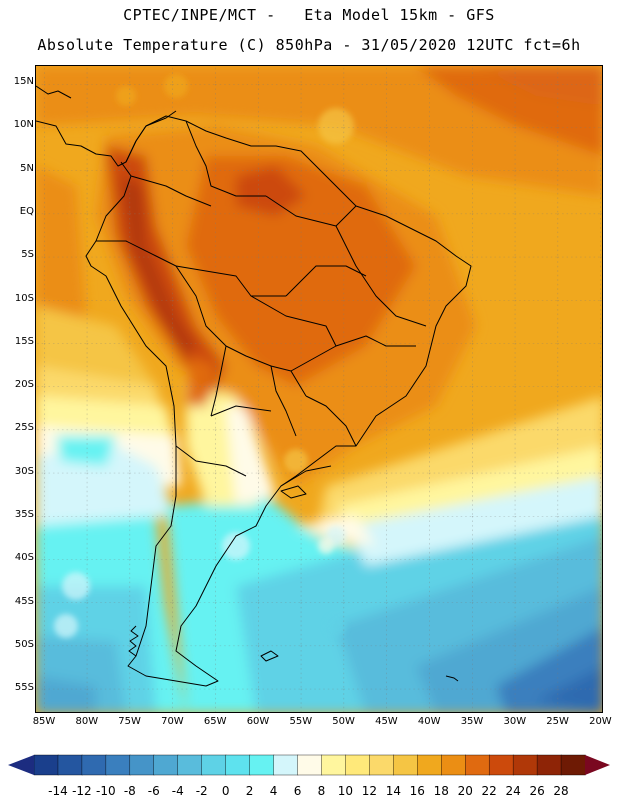 This screenshot has width=618, height=800. What do you see at coordinates (597, 765) in the screenshot?
I see `colorbar-arrow-right` at bounding box center [597, 765].